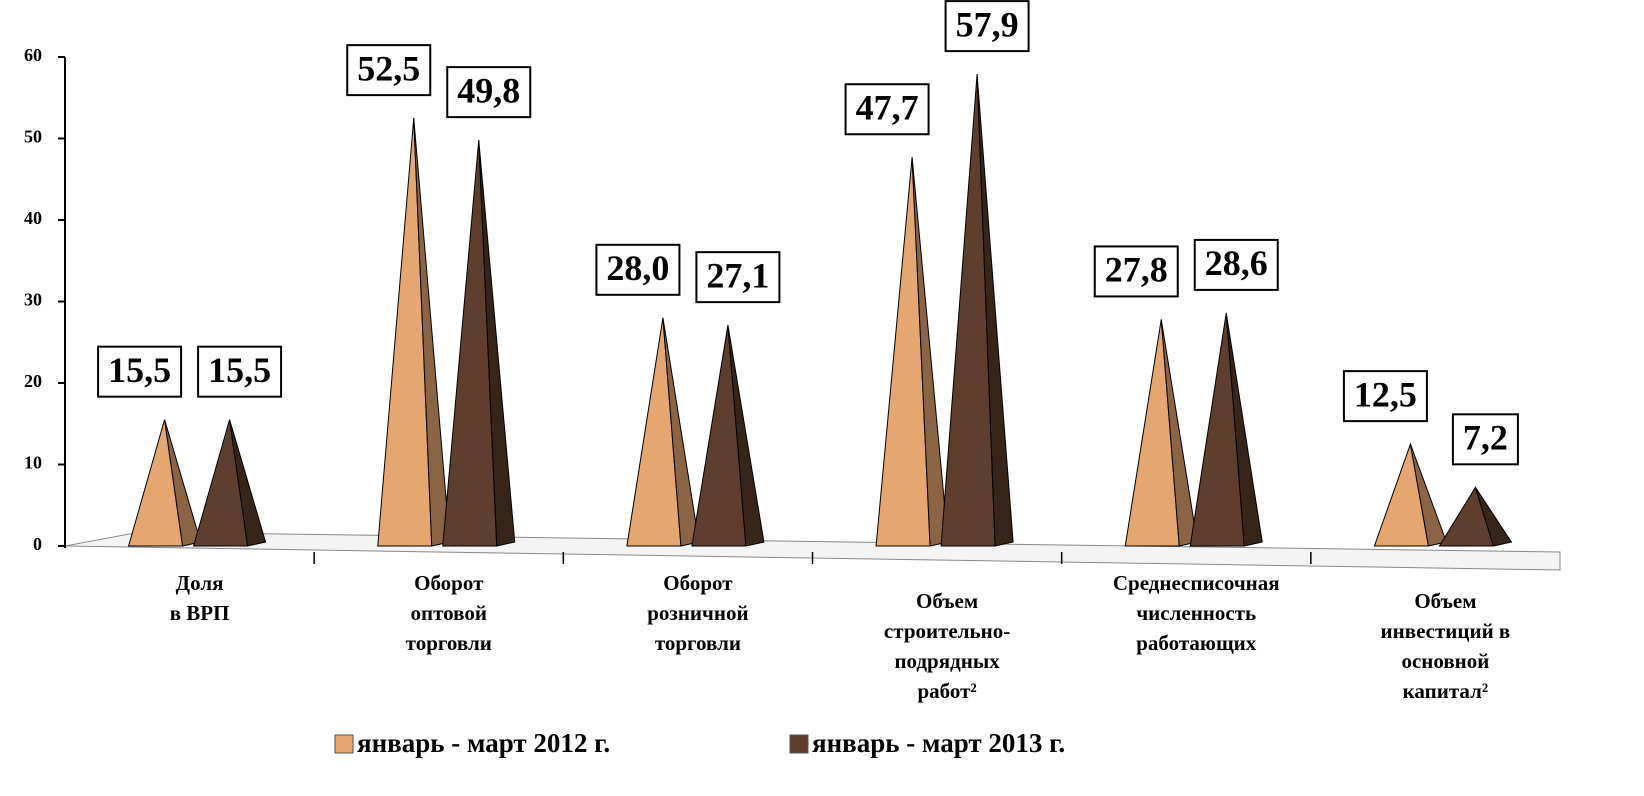 The image size is (1644, 796). Describe the element at coordinates (1446, 631) in the screenshot. I see `x-tick-label: инвестиций в` at that location.